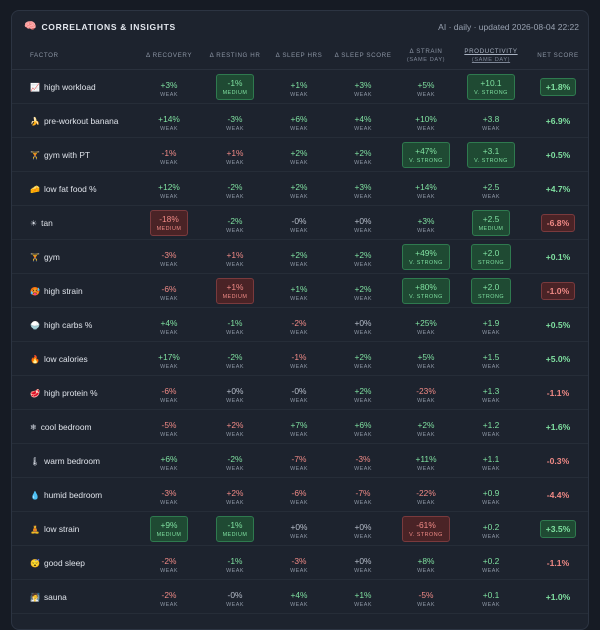  What do you see at coordinates (558, 121) in the screenshot?
I see `net-score-value: +6.9%` at bounding box center [558, 121].